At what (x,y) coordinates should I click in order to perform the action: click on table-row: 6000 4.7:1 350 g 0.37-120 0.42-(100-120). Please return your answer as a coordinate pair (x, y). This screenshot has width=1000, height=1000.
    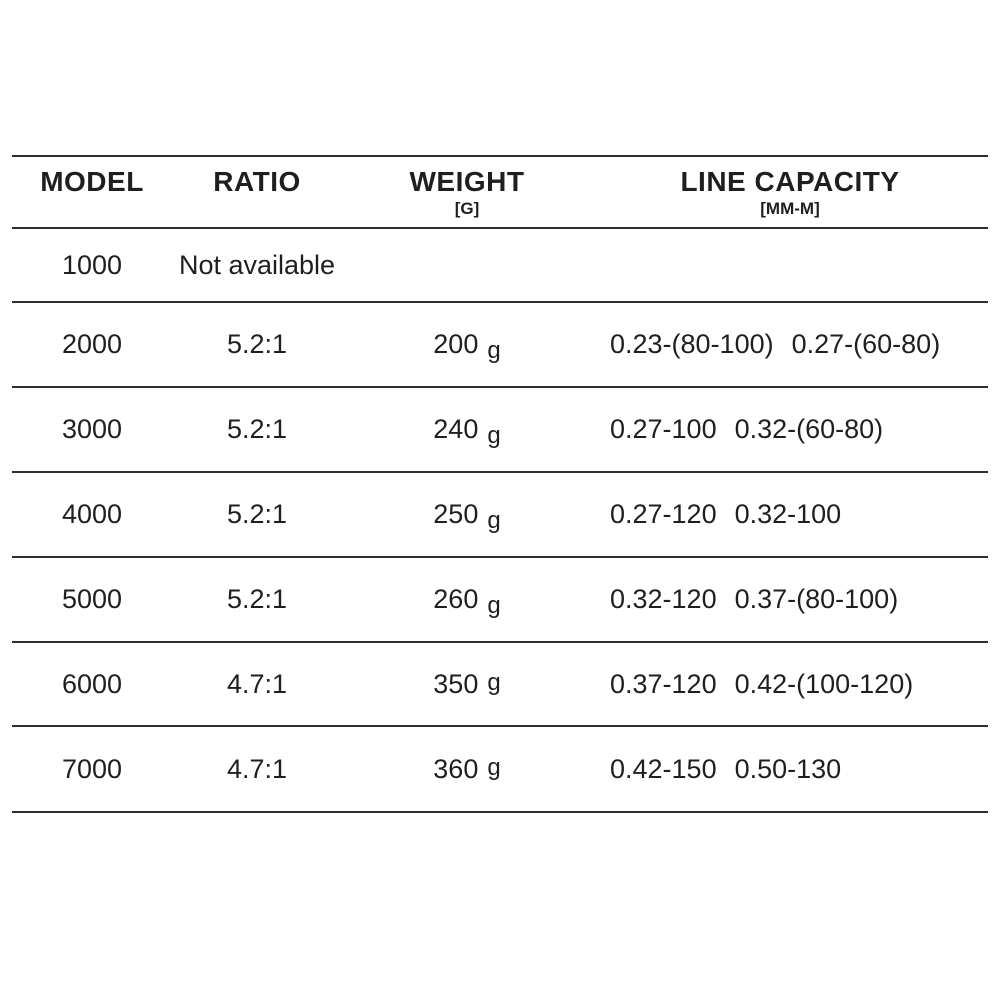
    Looking at the image, I should click on (500, 685).